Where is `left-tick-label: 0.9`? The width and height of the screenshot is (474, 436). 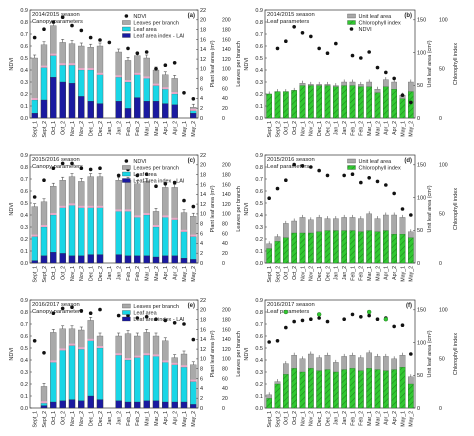
left-tick-label: 0.9 is located at coordinates (24, 156).